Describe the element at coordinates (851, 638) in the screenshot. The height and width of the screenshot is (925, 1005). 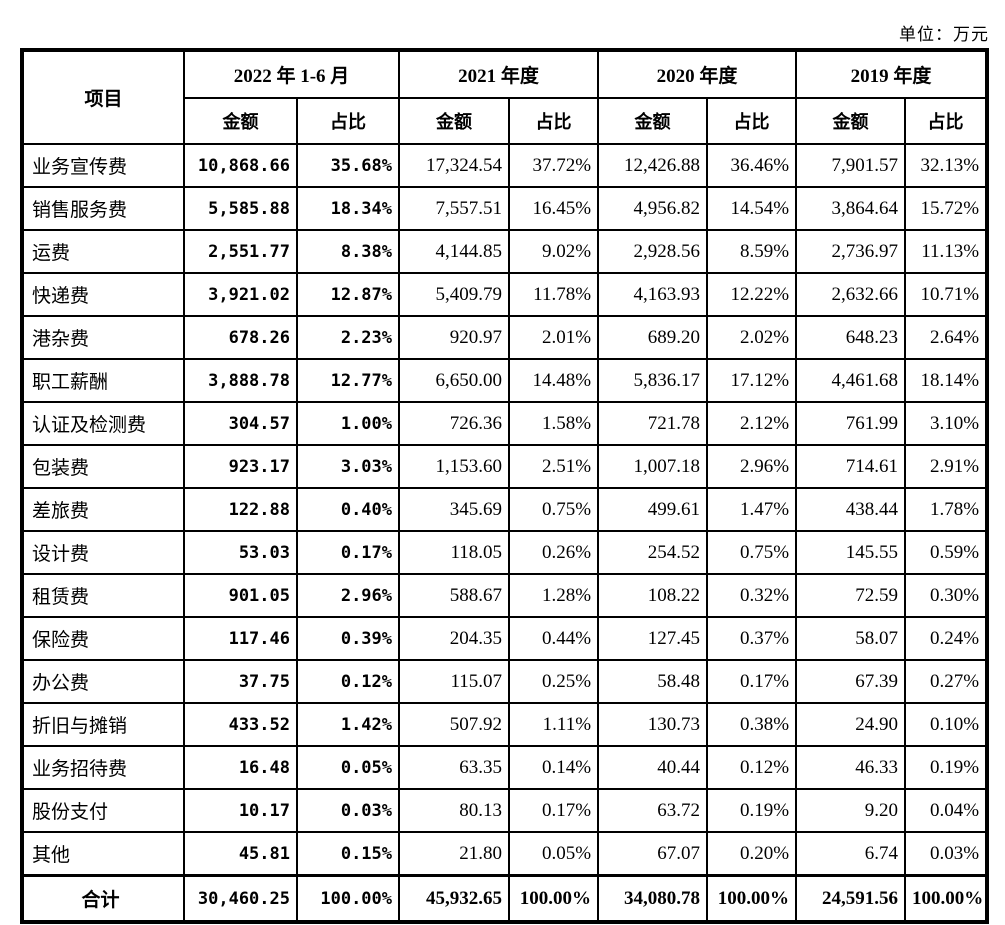
I see `amount-cell: 58.07` at that location.